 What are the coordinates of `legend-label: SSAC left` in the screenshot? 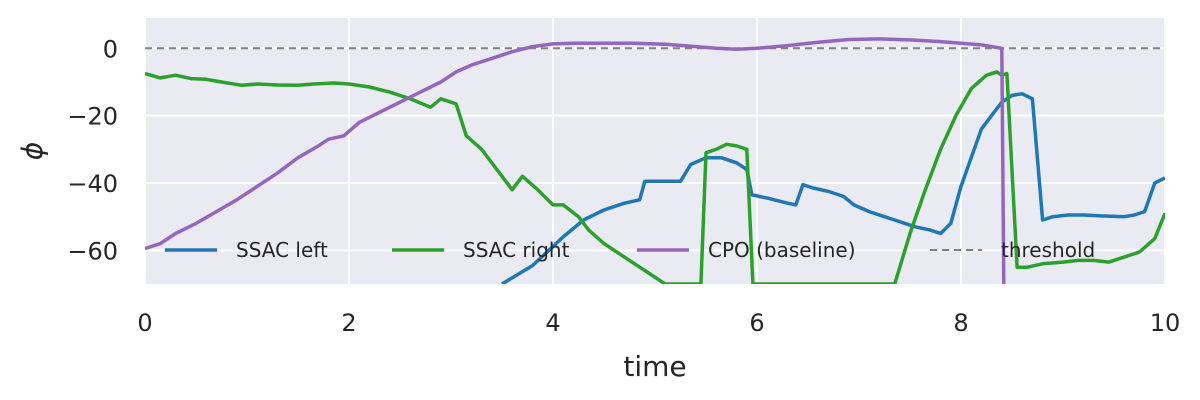 It's located at (282, 250).